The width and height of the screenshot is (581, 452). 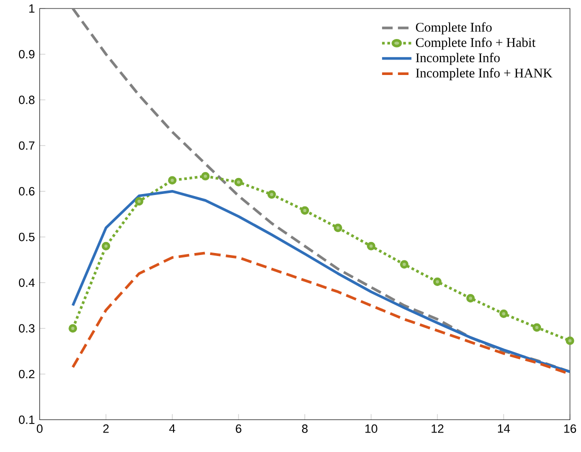 I want to click on y-tick-label: 0.8, so click(x=26, y=100).